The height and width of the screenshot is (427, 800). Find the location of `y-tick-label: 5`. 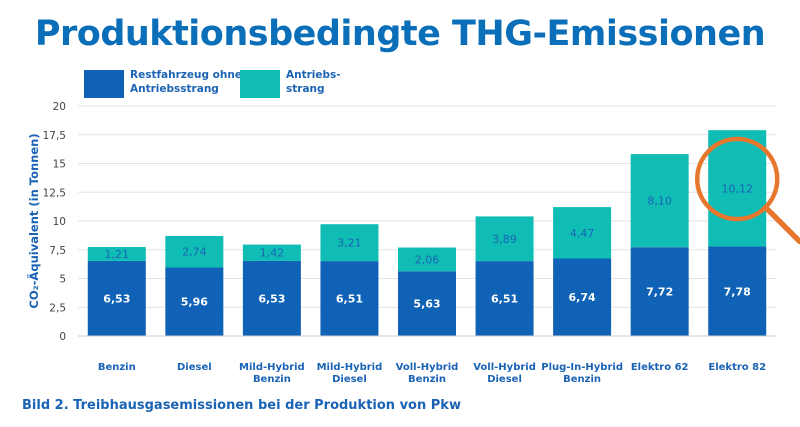

y-tick-label: 5 is located at coordinates (62, 280).